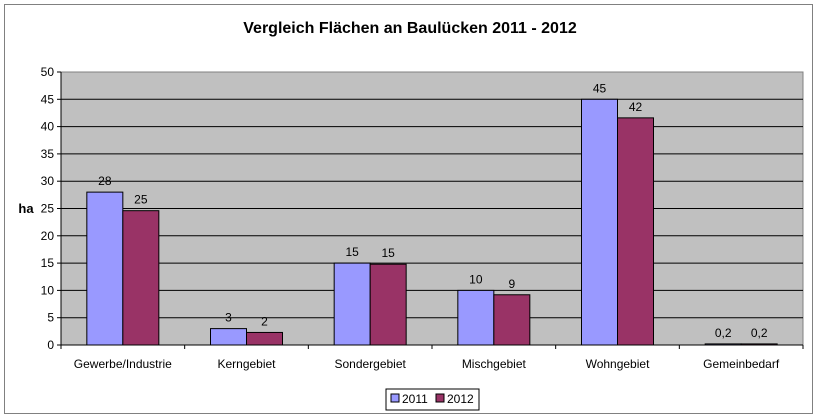 The width and height of the screenshot is (819, 420). Describe the element at coordinates (50, 345) in the screenshot. I see `y-tick-label: 0` at that location.